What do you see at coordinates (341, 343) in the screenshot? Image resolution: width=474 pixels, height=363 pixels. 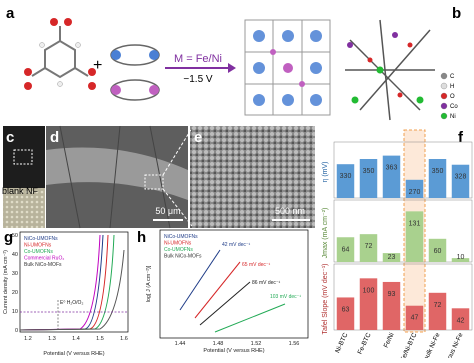 I see `x-tick-label: Ni-BTC` at bounding box center [341, 343].